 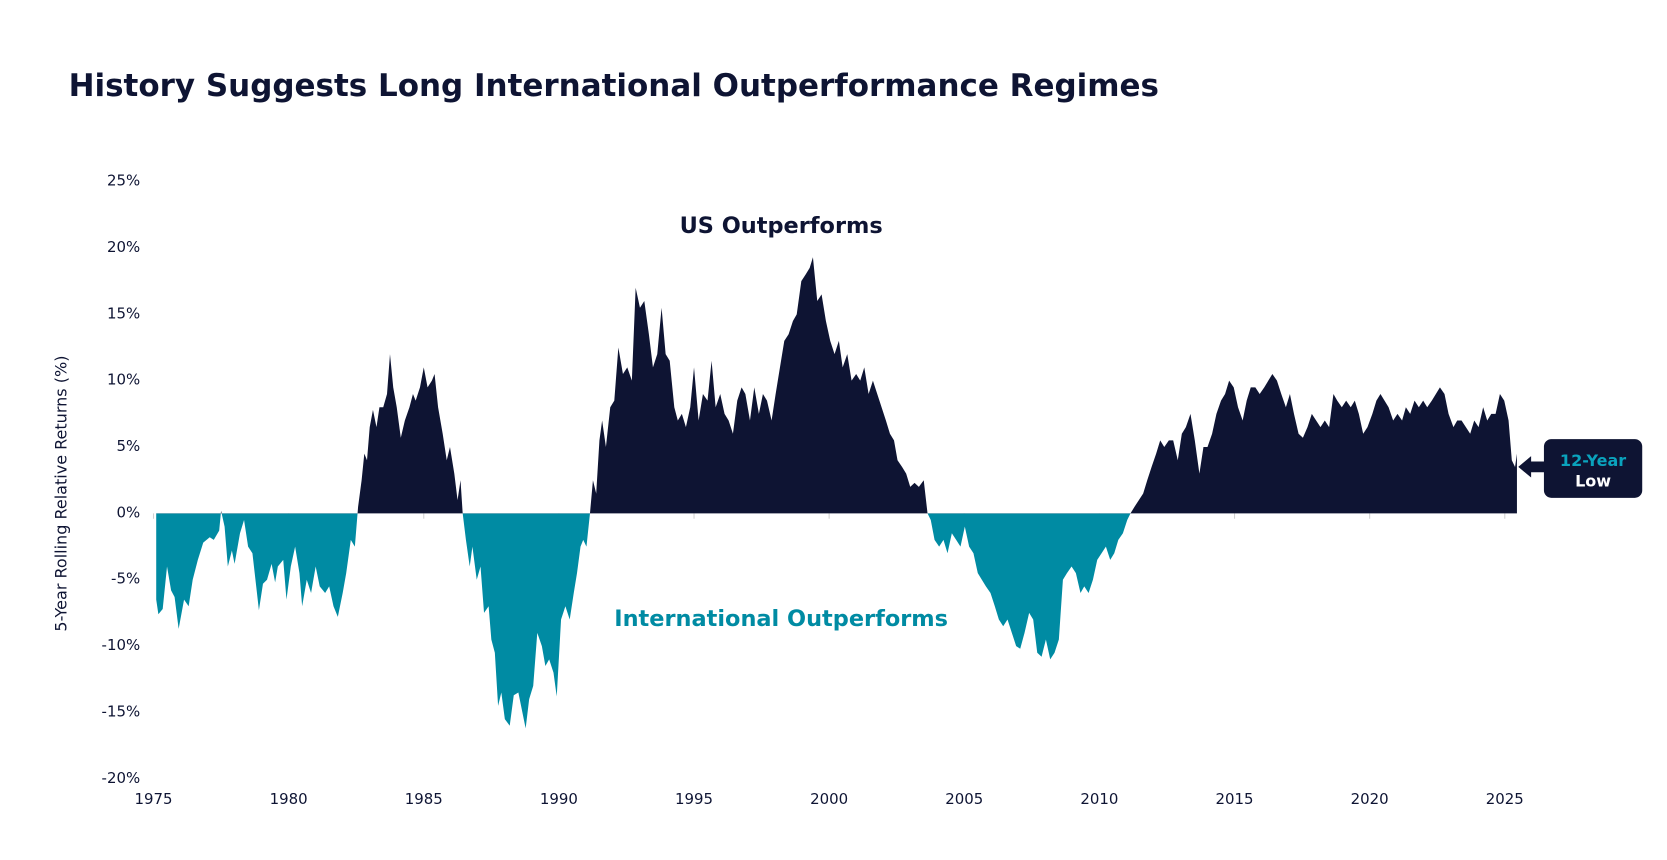 I want to click on y-tick-label: 0%, so click(x=128, y=512).